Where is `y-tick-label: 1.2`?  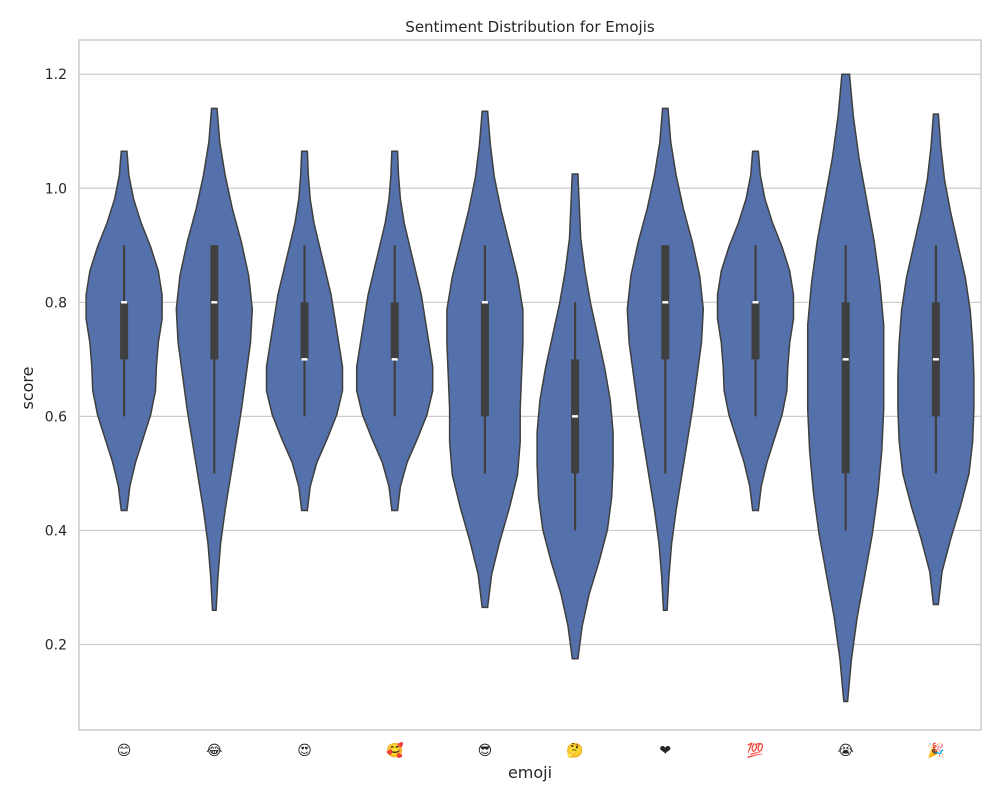
y-tick-label: 1.2 is located at coordinates (56, 75).